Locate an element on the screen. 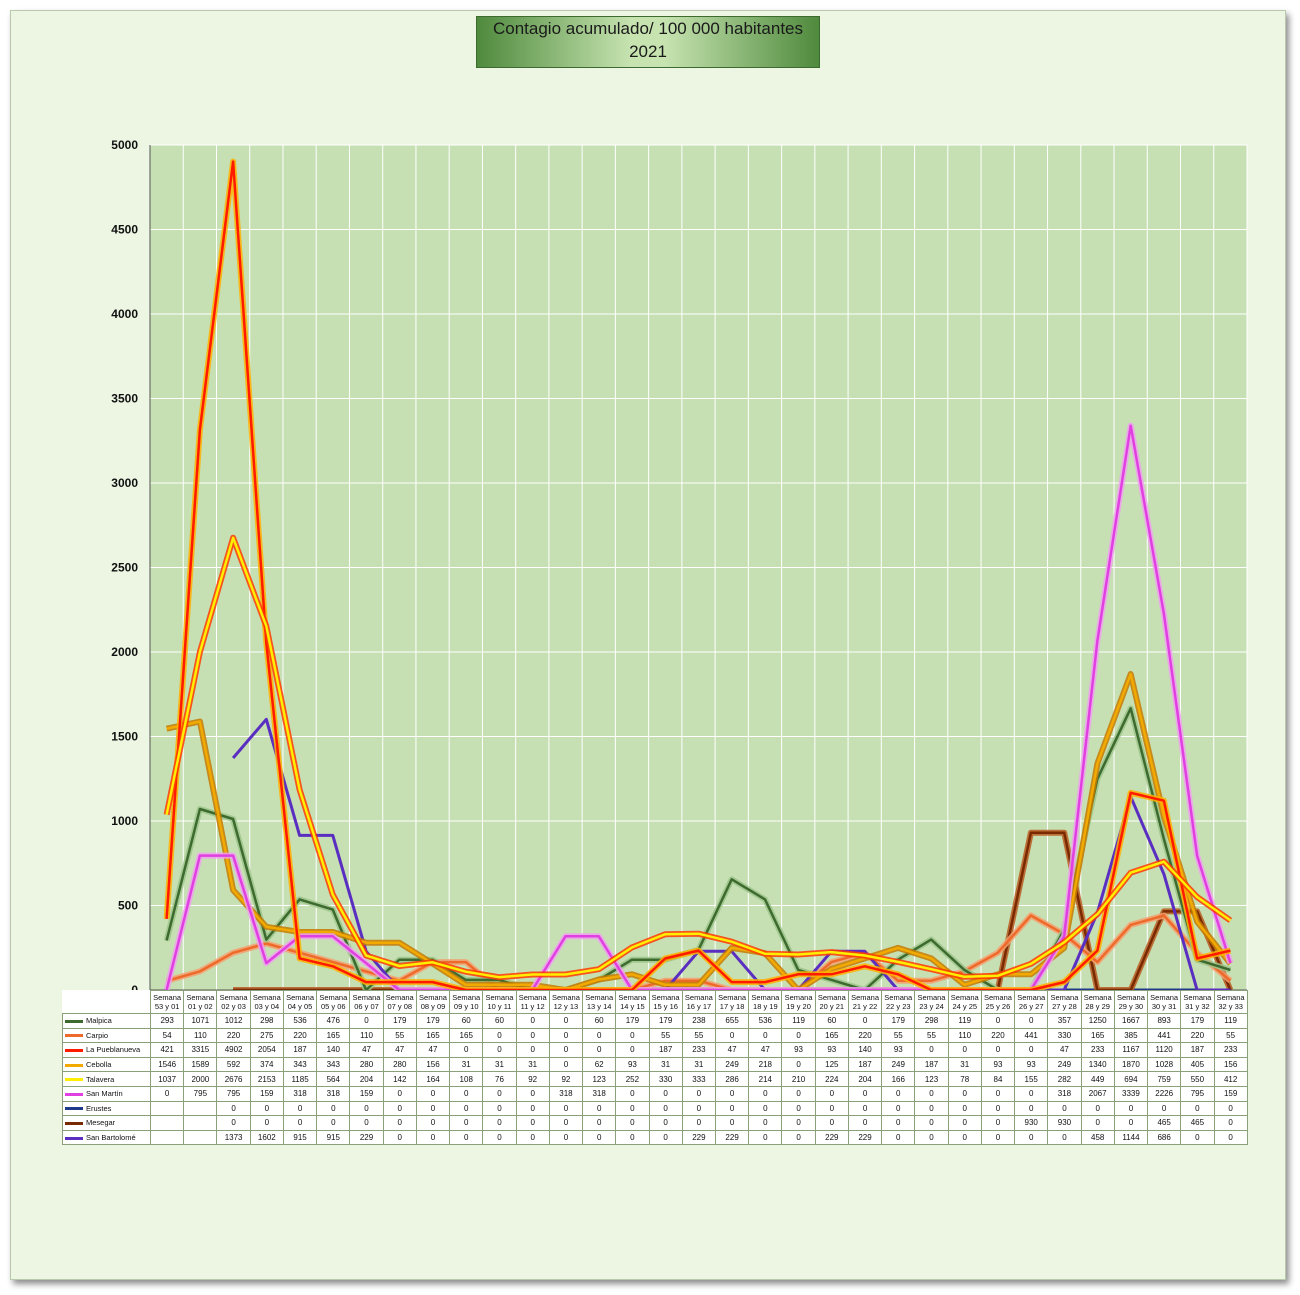  data-label: 293 is located at coordinates (167, 1021).